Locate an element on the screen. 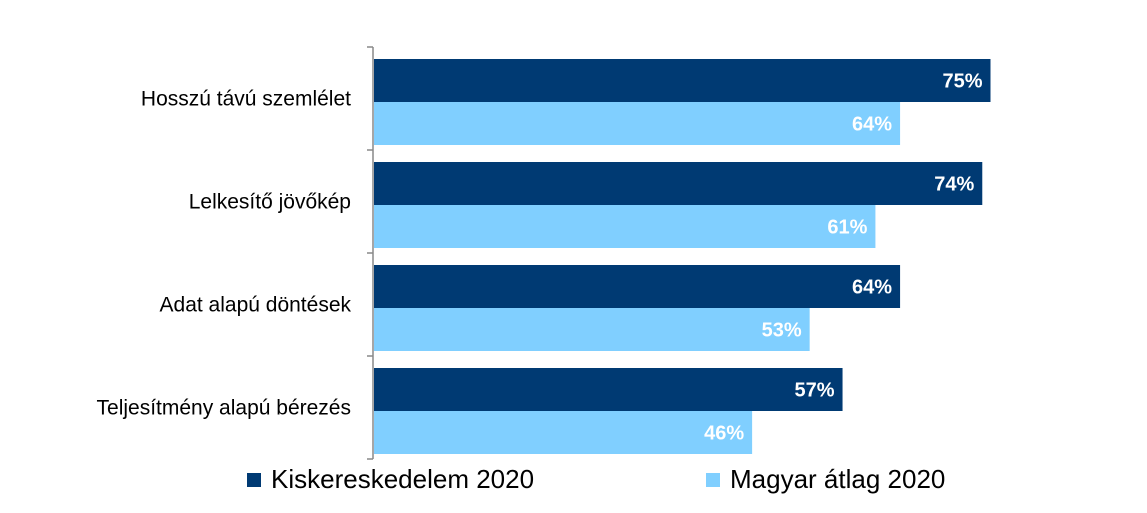 The image size is (1147, 513). data-label-series-1: 75% is located at coordinates (962, 82).